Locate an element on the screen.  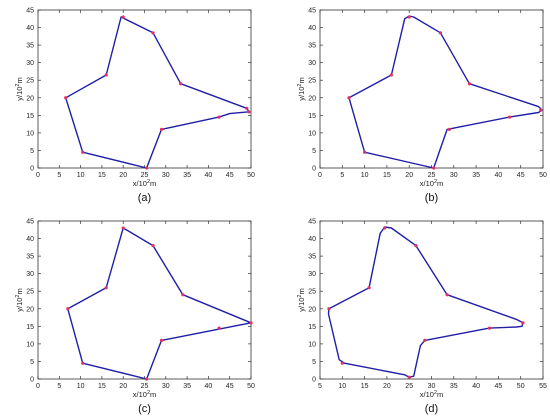
panel-caption: (b) is located at coordinates (431, 198).